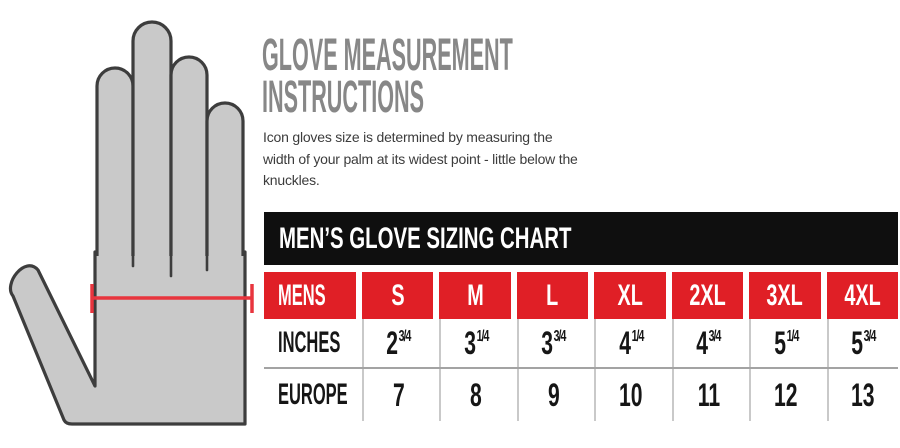 This screenshot has height=448, width=900. I want to click on size-cell-4xl: 4XL, so click(862, 295).